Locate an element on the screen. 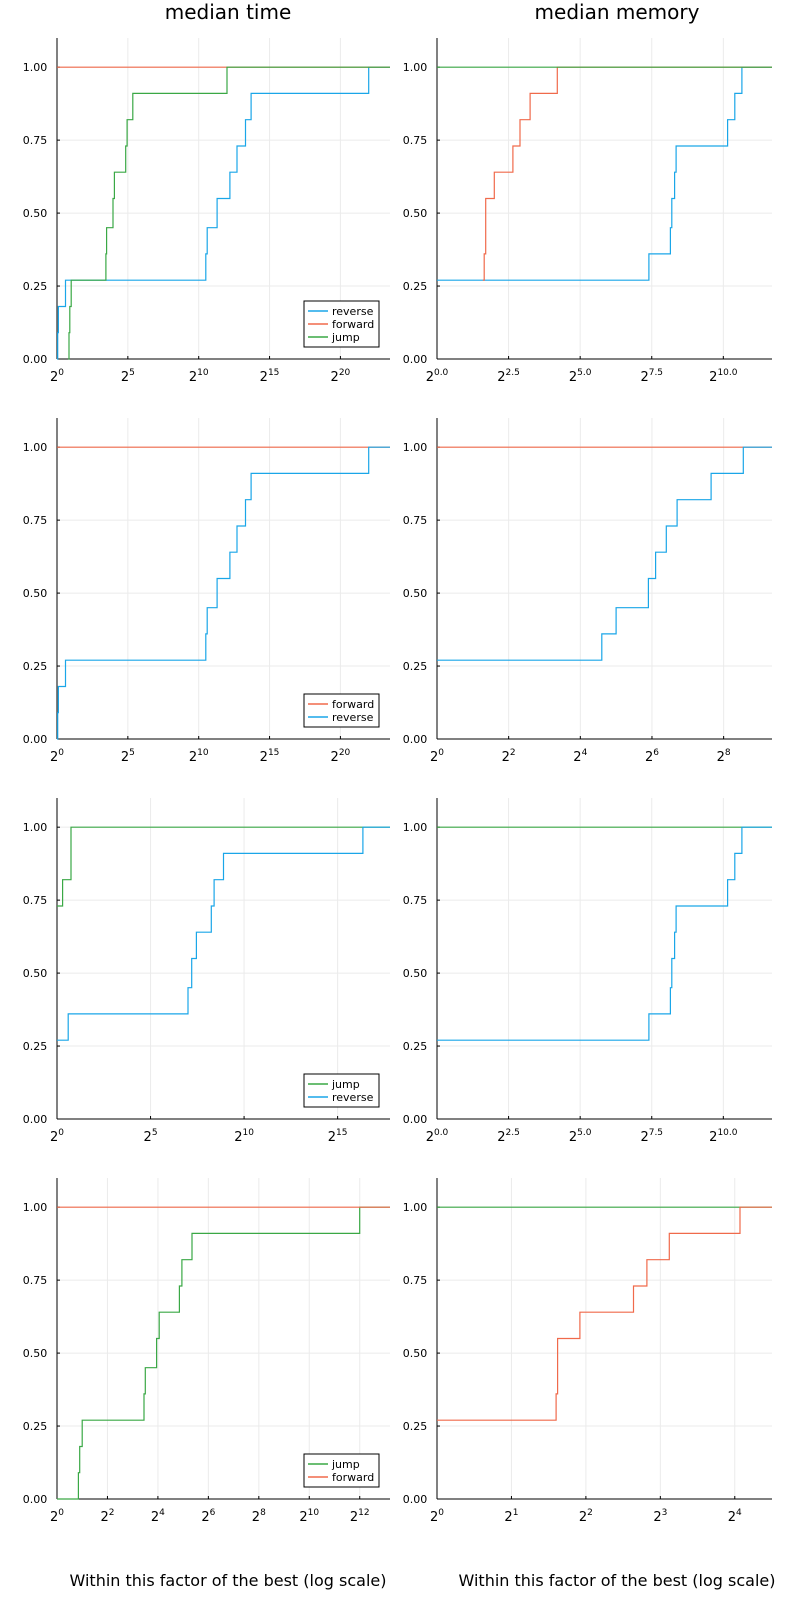 The height and width of the screenshot is (1600, 799). x-tick-label: 20.0 is located at coordinates (437, 1136).